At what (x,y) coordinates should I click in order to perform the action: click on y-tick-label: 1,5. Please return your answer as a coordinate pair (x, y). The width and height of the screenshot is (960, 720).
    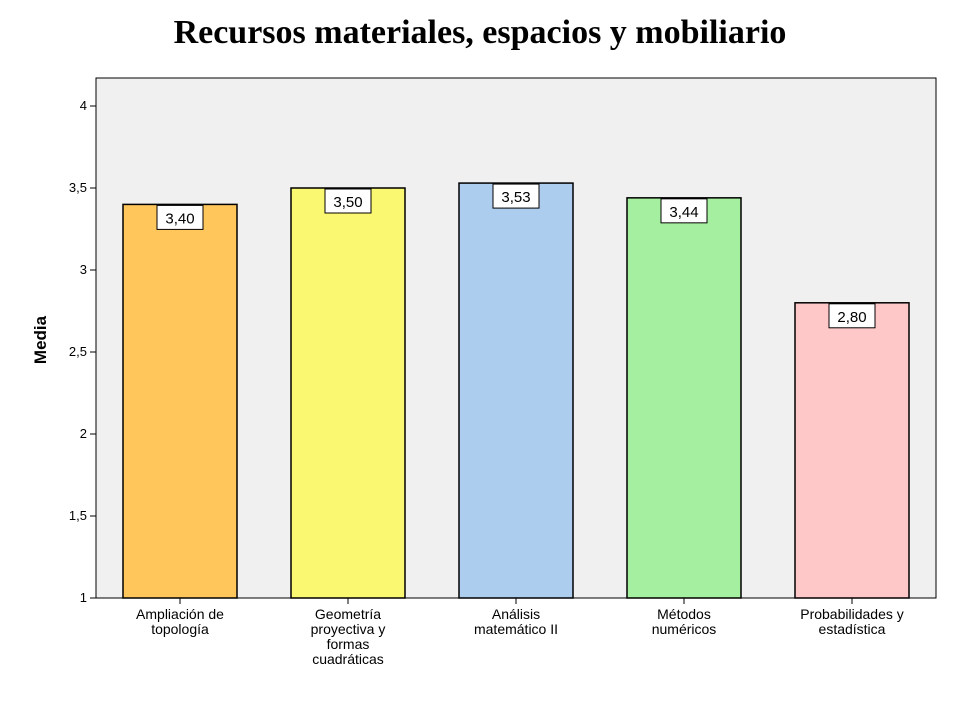
    Looking at the image, I should click on (78, 515).